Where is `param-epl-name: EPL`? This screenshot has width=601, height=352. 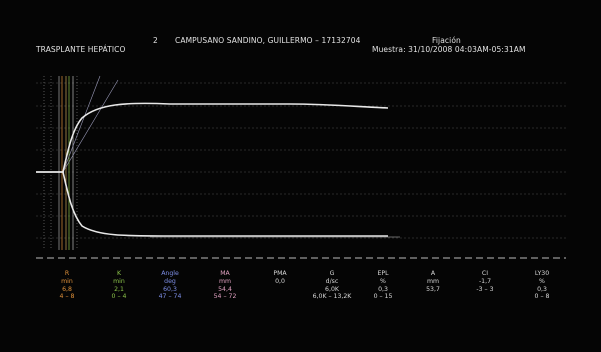
param-epl-name: EPL is located at coordinates (383, 273).